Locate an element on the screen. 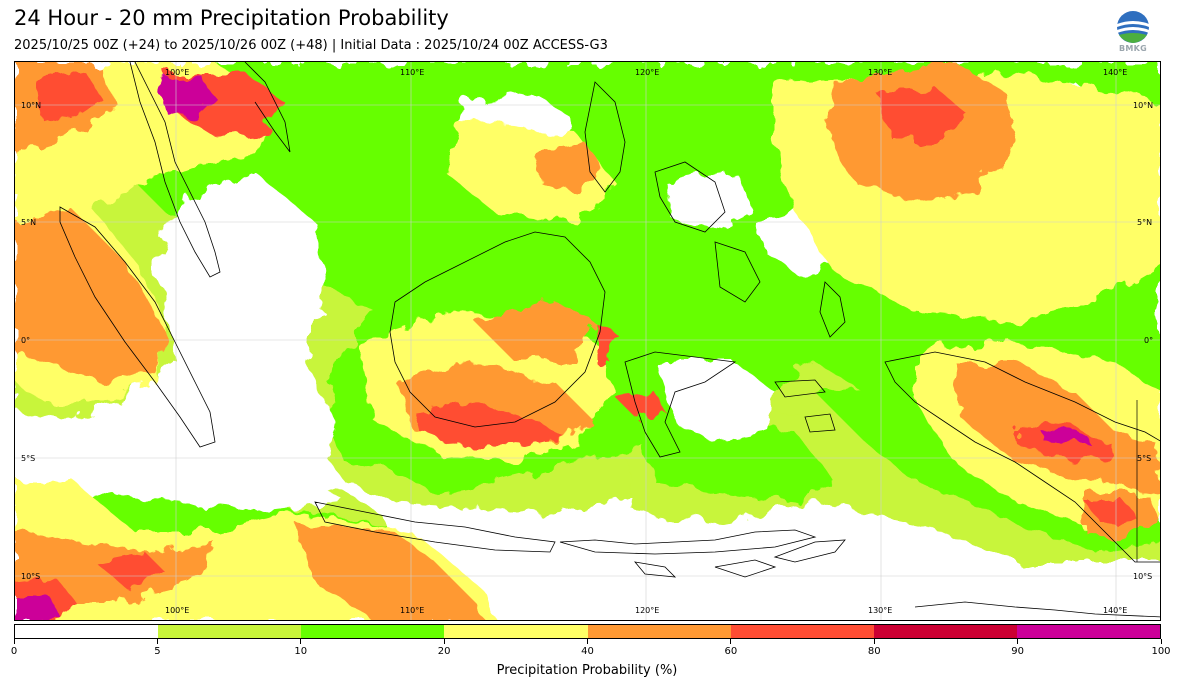 The width and height of the screenshot is (1180, 690). colorbar-tick-label: 20 is located at coordinates (444, 651).